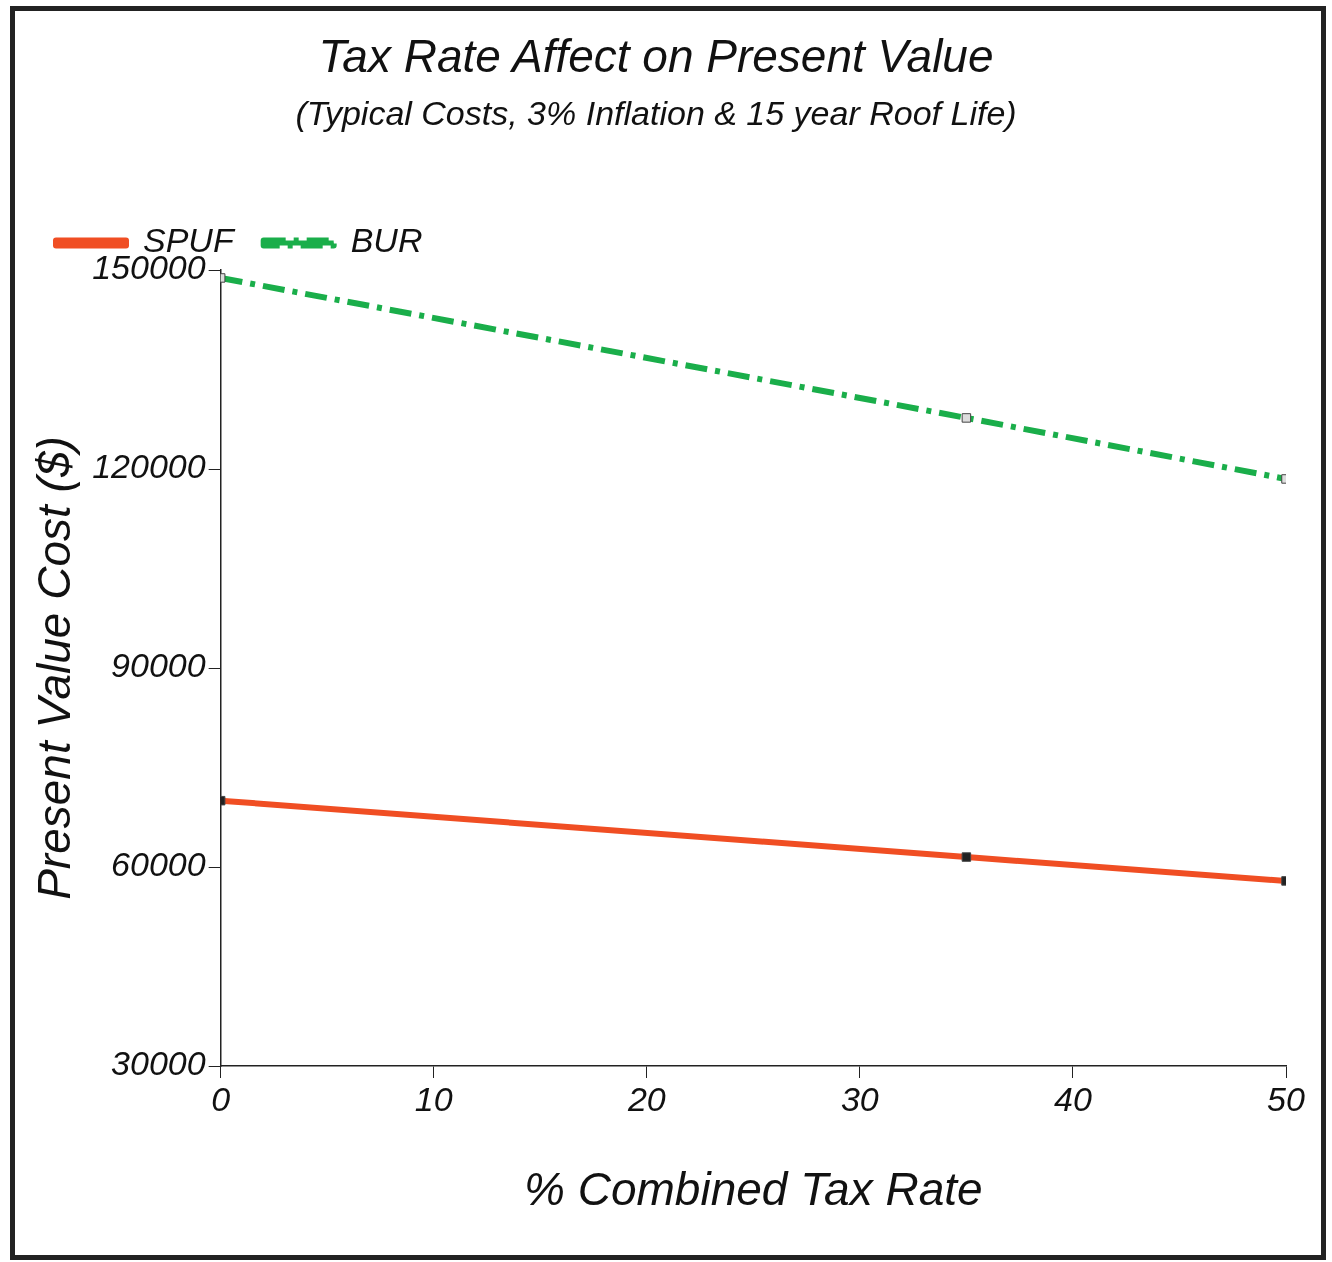 Image resolution: width=1332 pixels, height=1262 pixels. What do you see at coordinates (158, 864) in the screenshot?
I see `y-tick-label: 60000` at bounding box center [158, 864].